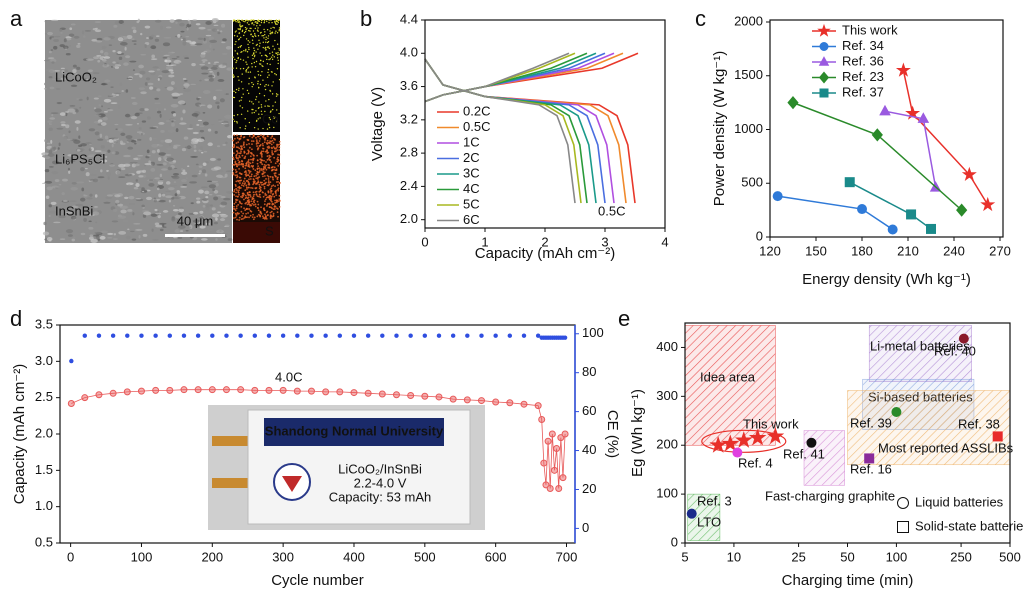  Describe the element at coordinates (674, 541) in the screenshot. I see `y-tick-label: 0` at that location.